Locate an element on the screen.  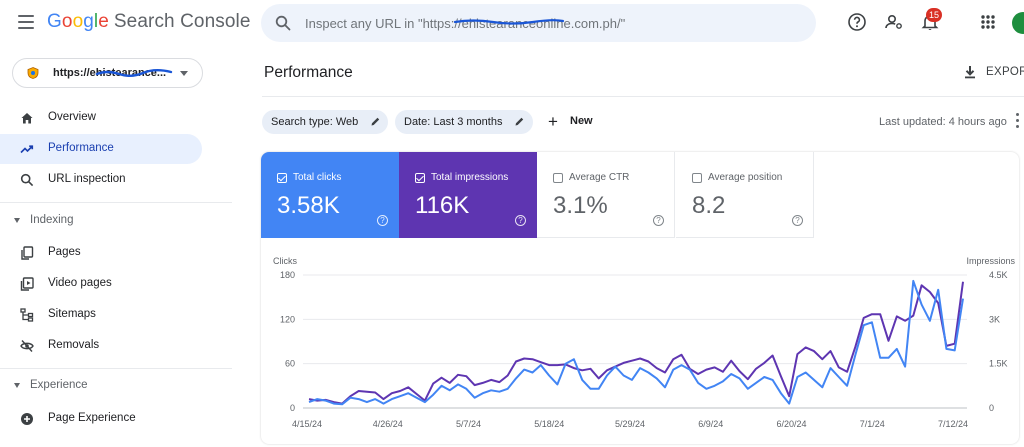
metric-value: 3.58K is located at coordinates (308, 205).